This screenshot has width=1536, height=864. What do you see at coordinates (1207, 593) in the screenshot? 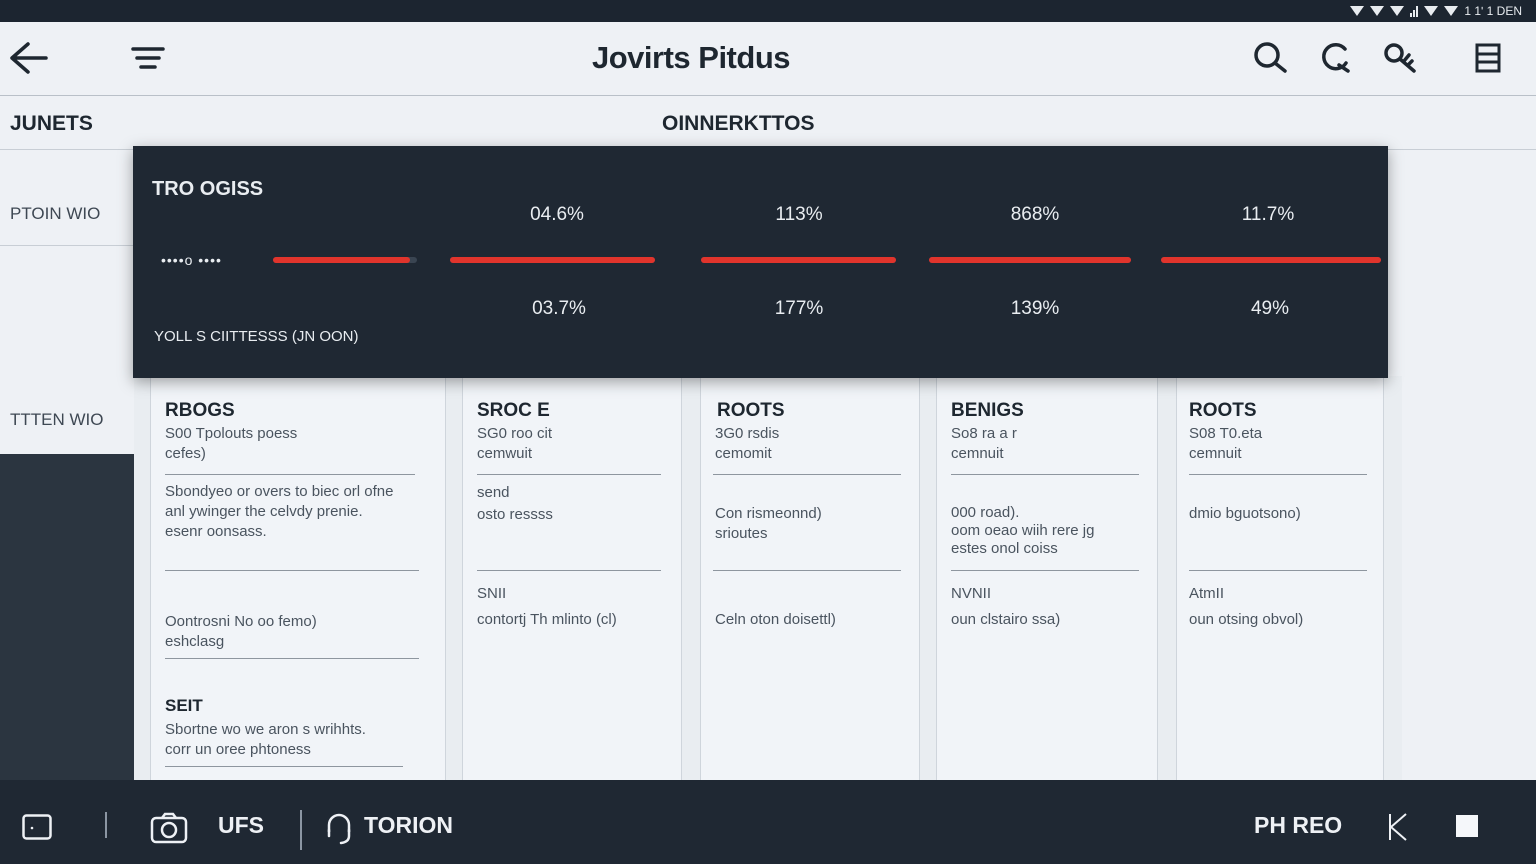
I see `card-label: AtmII` at bounding box center [1207, 593].